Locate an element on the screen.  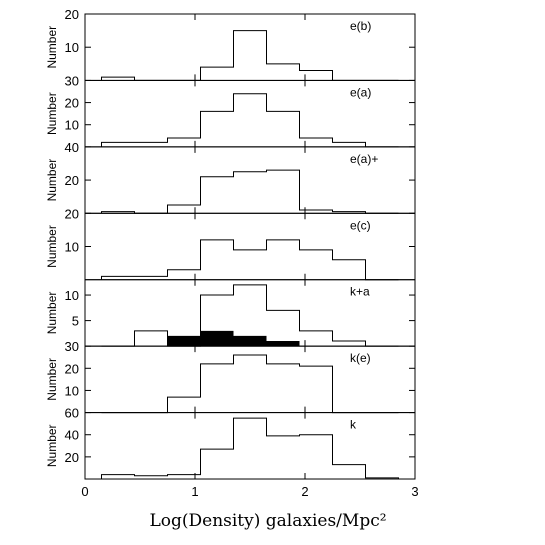
panel-3: 10 20 Number e(c) is located at coordinates (230, 243).